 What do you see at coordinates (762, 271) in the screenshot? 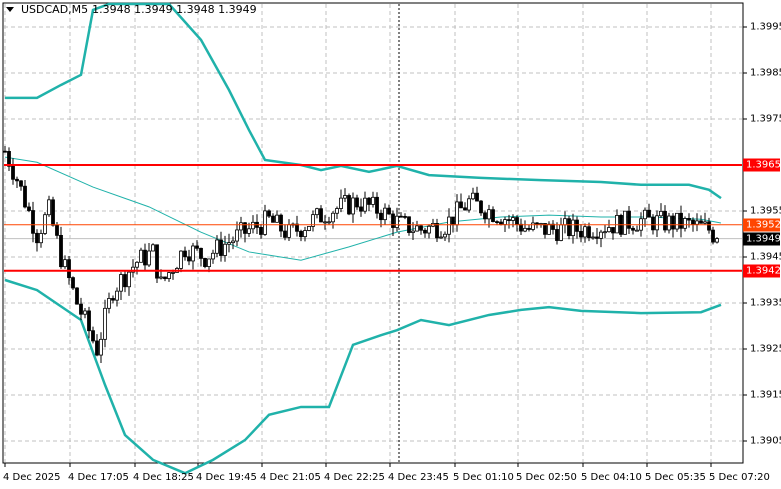
I see `level-tag-2: 1.3942` at bounding box center [762, 271].